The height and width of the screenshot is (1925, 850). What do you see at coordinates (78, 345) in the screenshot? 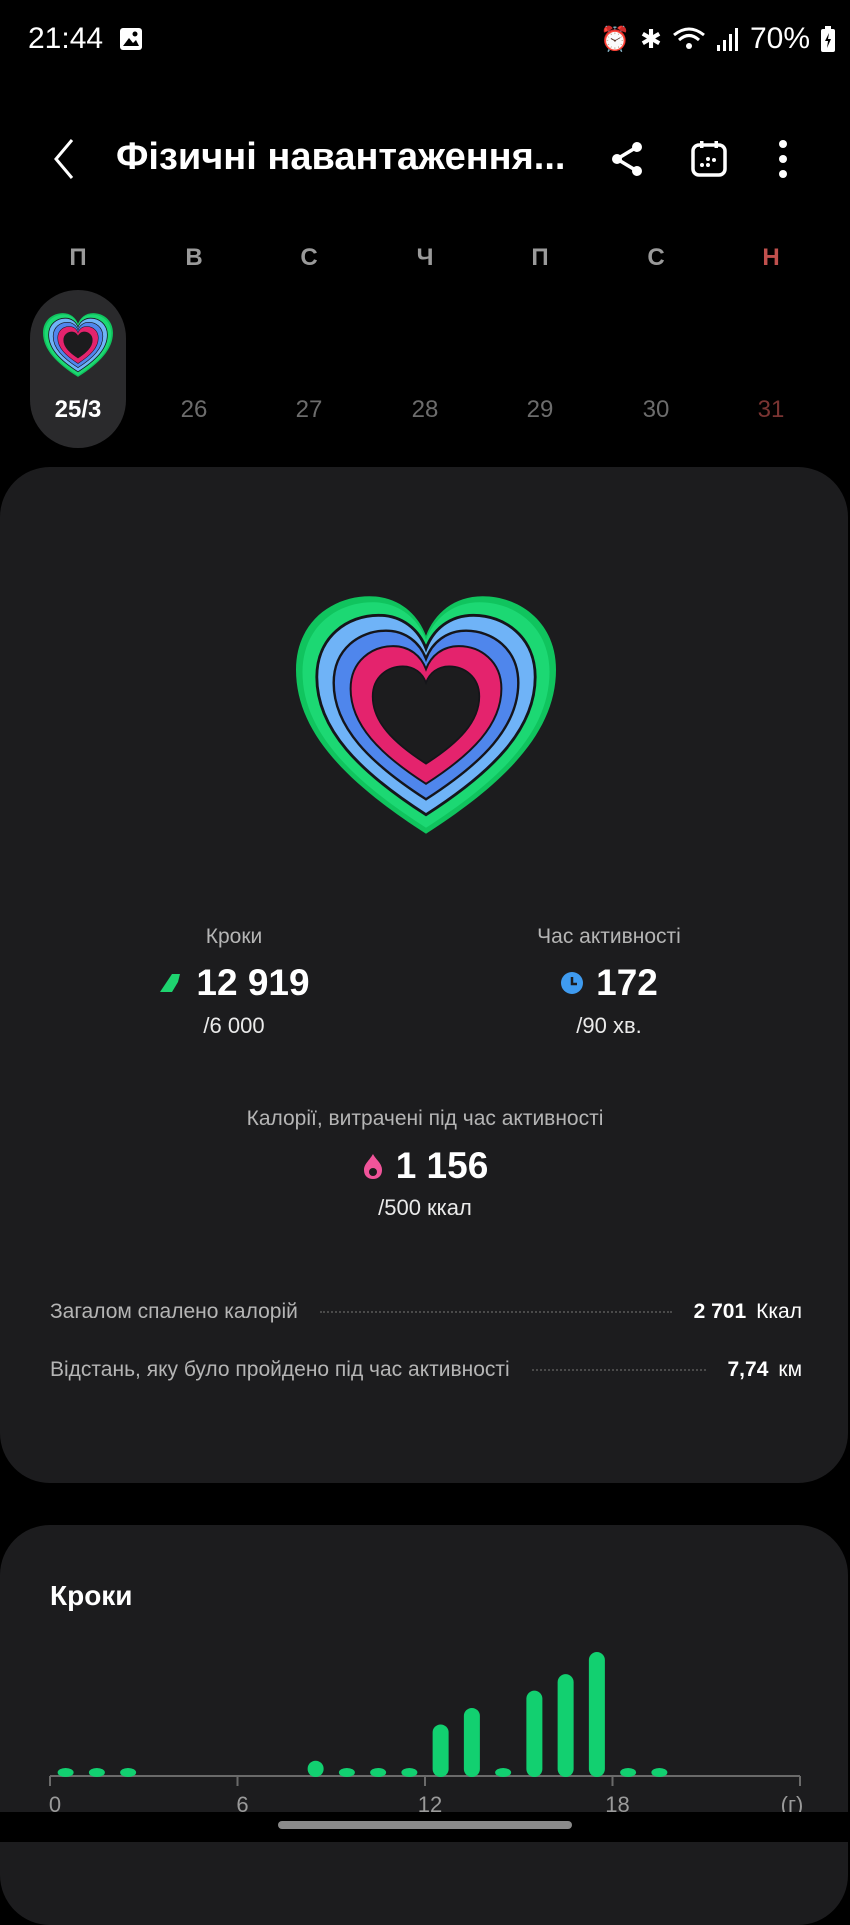
I see `day-activity-heart-icon` at bounding box center [78, 345].